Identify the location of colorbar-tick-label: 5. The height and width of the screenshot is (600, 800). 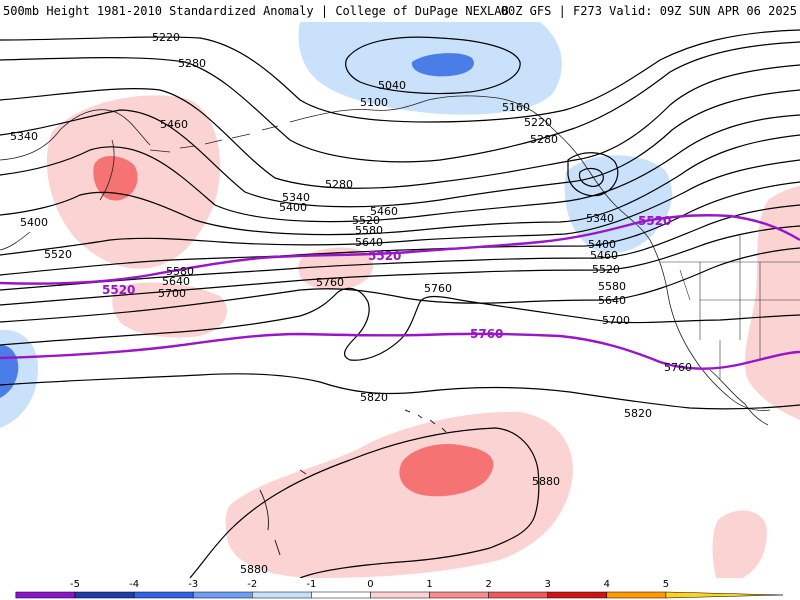
(666, 584).